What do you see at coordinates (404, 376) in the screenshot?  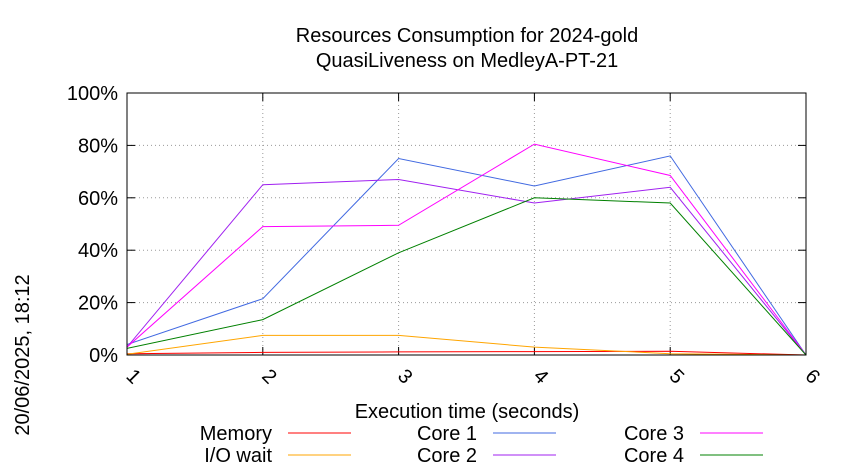 I see `x-tick-label: 3` at bounding box center [404, 376].